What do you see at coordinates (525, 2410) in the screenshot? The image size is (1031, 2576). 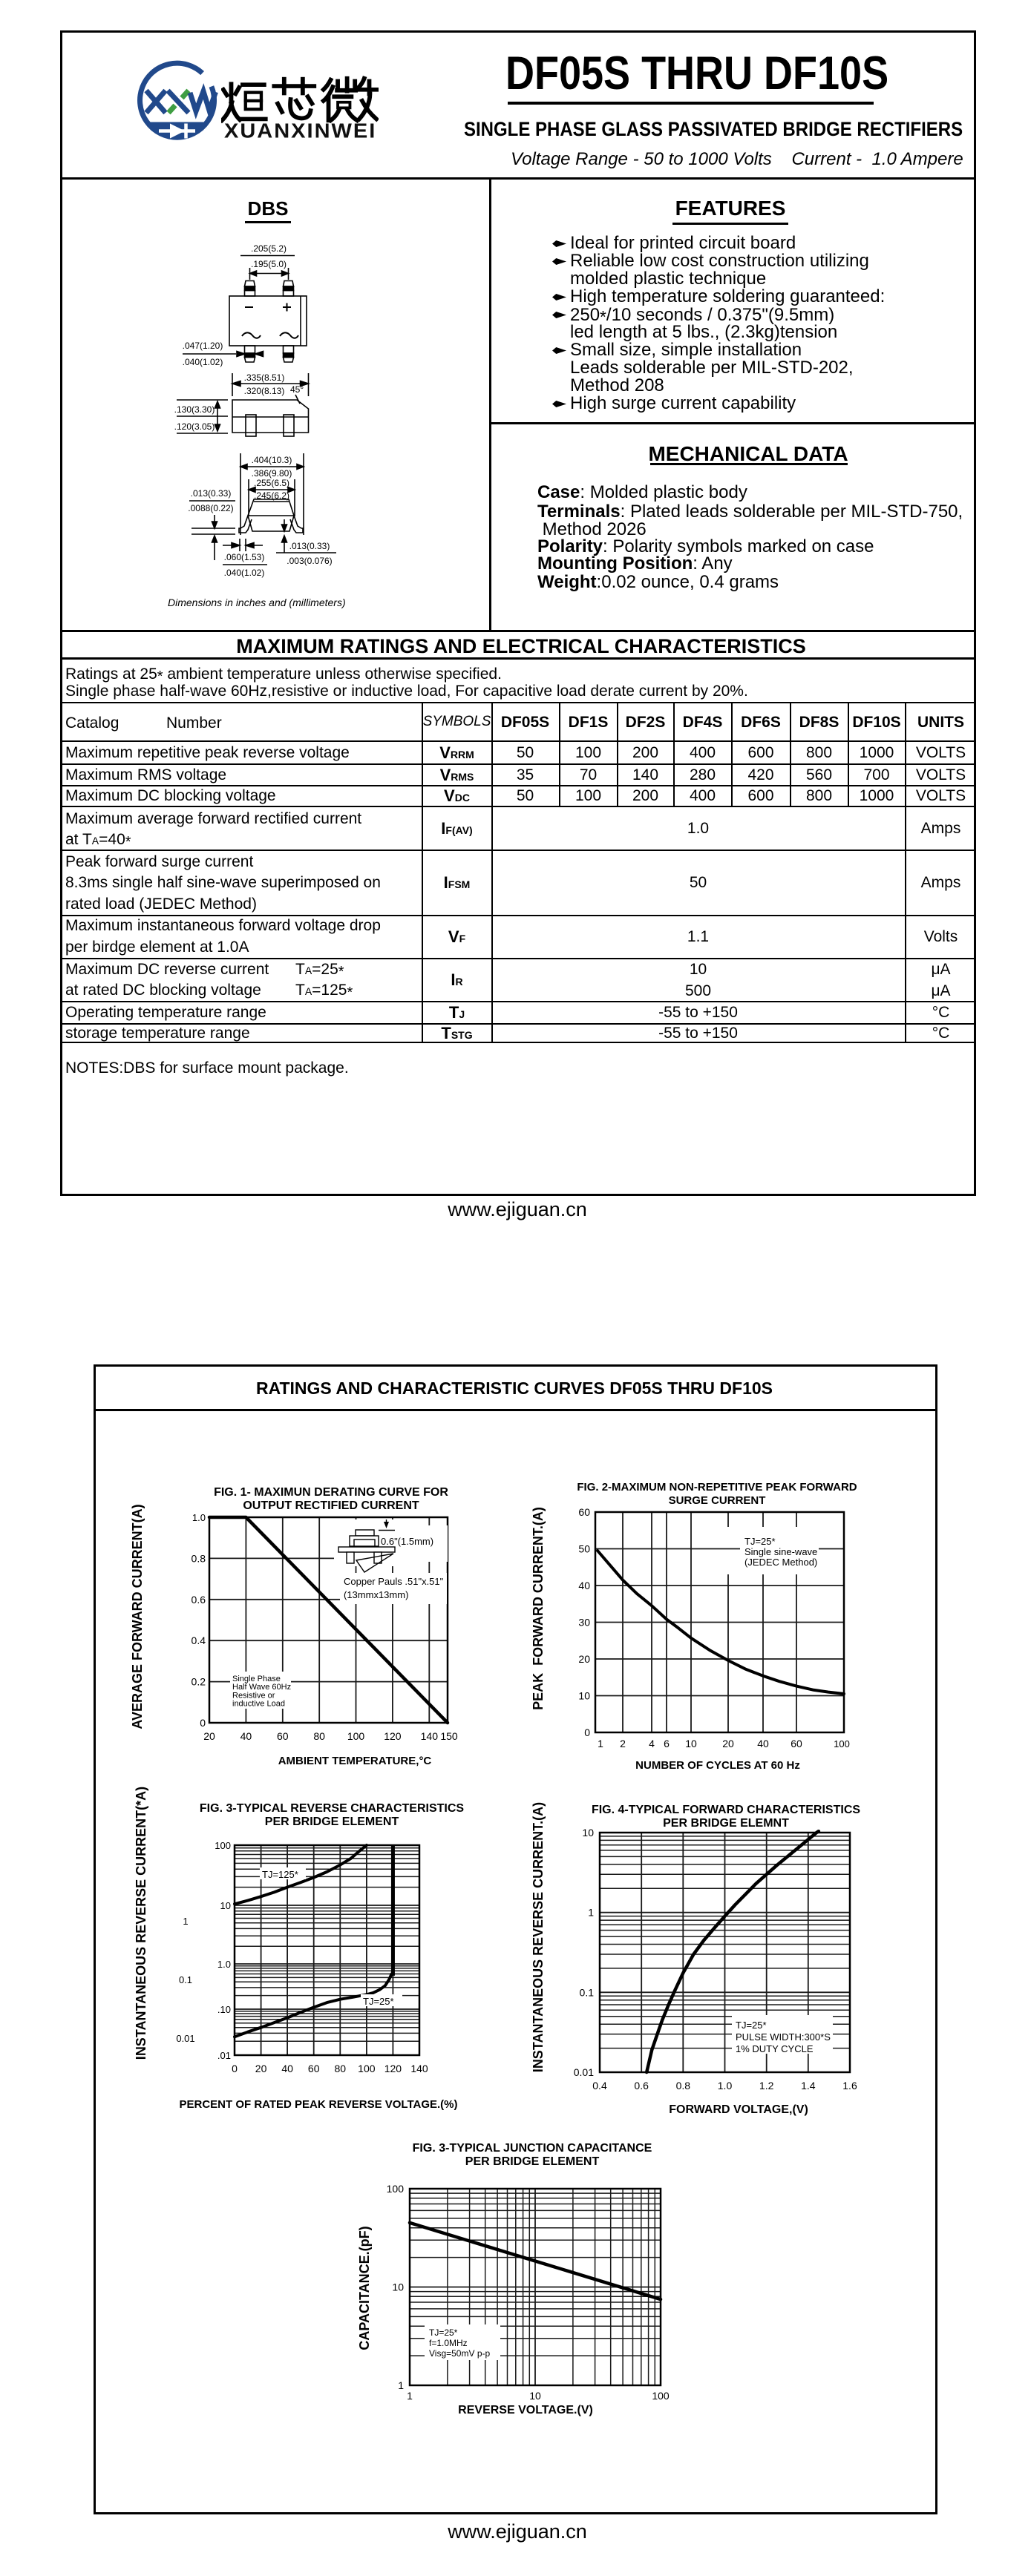 I see `svg-text: REVERSE VOLTAGE.(V)` at bounding box center [525, 2410].